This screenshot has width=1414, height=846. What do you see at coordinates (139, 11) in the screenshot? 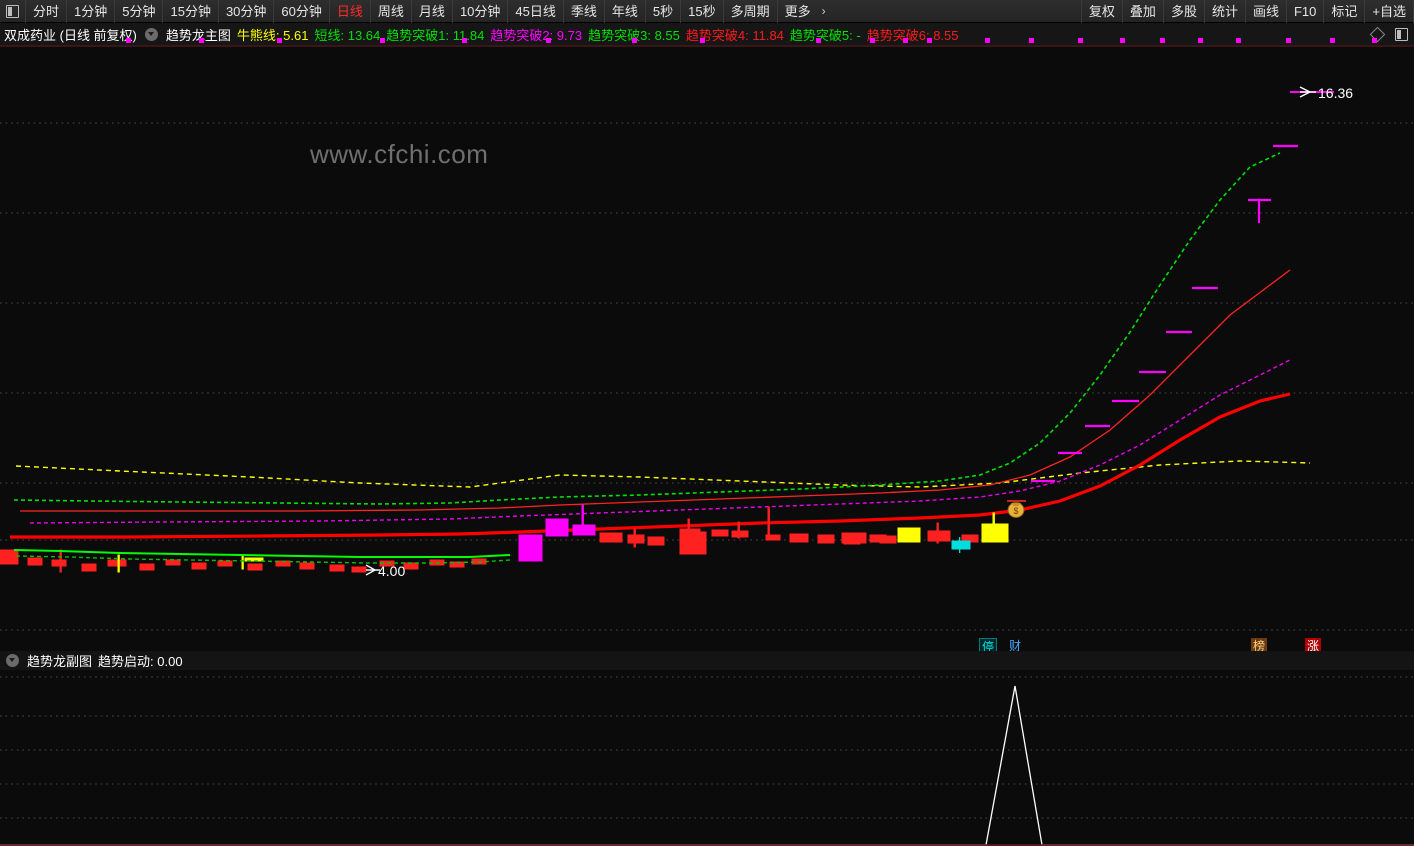
I see `period-5min: 5分钟` at bounding box center [139, 11].